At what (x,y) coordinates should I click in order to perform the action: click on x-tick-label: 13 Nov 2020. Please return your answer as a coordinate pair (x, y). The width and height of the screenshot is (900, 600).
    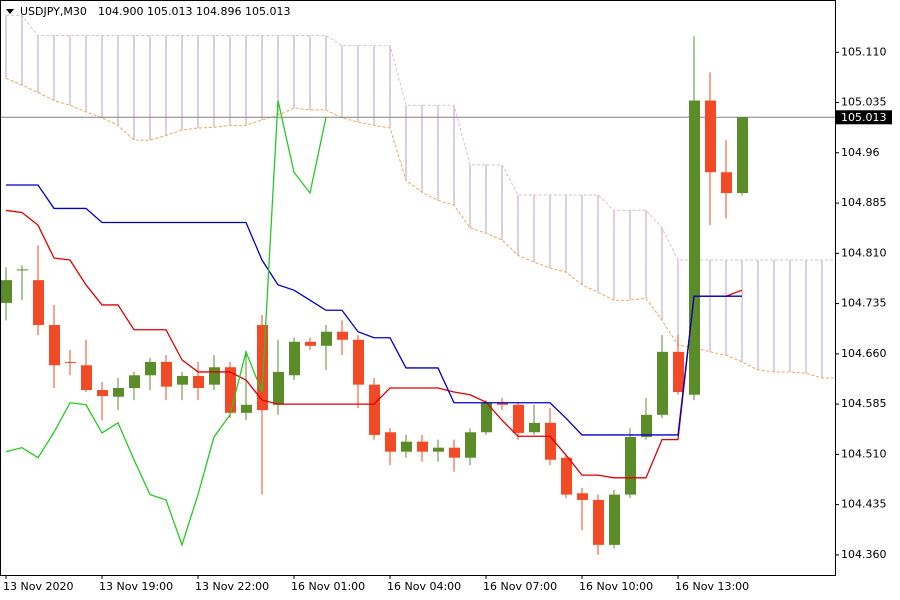
    Looking at the image, I should click on (38, 586).